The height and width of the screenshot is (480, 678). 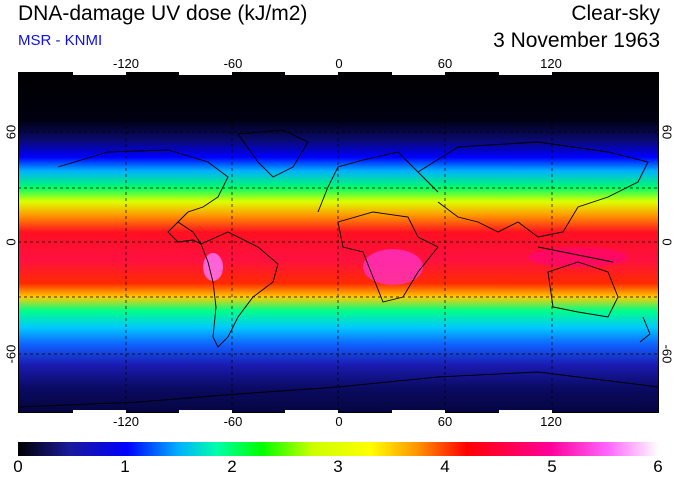 I want to click on colorbar-label: 1, so click(x=125, y=466).